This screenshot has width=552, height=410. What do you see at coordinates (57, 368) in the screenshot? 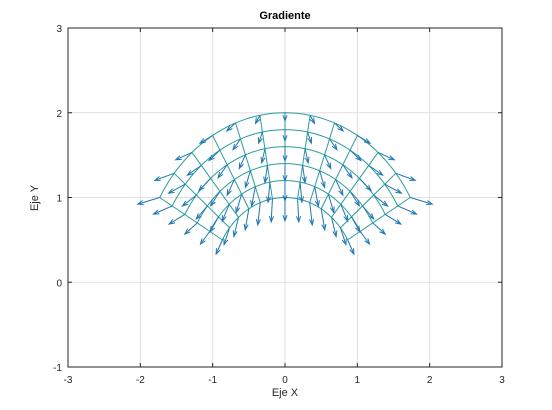
I see `y-tick-label: -1` at bounding box center [57, 368].